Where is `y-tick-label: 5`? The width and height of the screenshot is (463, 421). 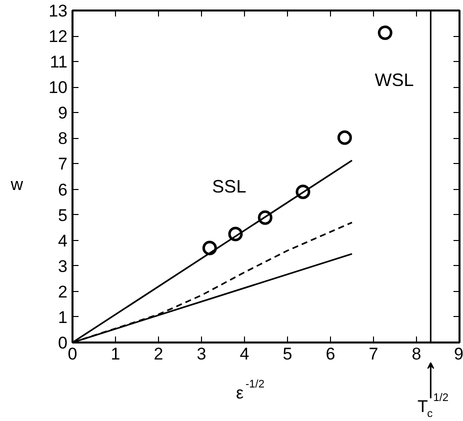
y-tick-label: 5 is located at coordinates (63, 215).